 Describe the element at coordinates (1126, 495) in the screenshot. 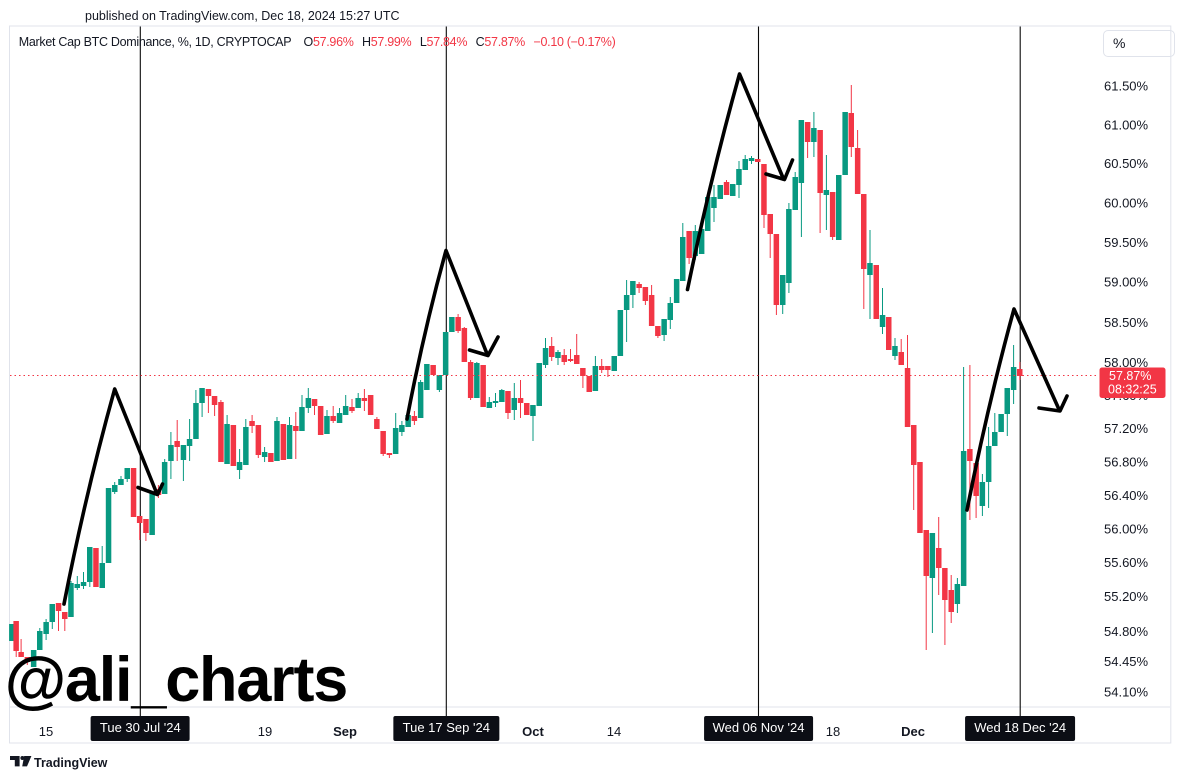

I see `svg-text: 56.40%` at that location.